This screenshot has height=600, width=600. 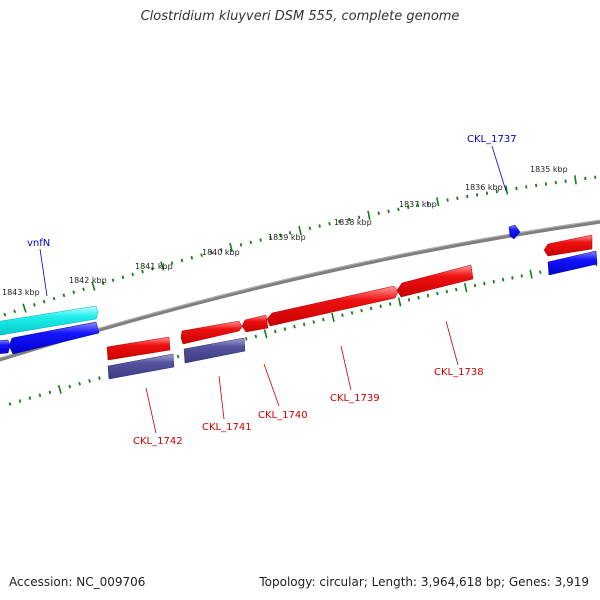 I want to click on gene-label-CKL_1742: CKL_1742, so click(x=158, y=441).